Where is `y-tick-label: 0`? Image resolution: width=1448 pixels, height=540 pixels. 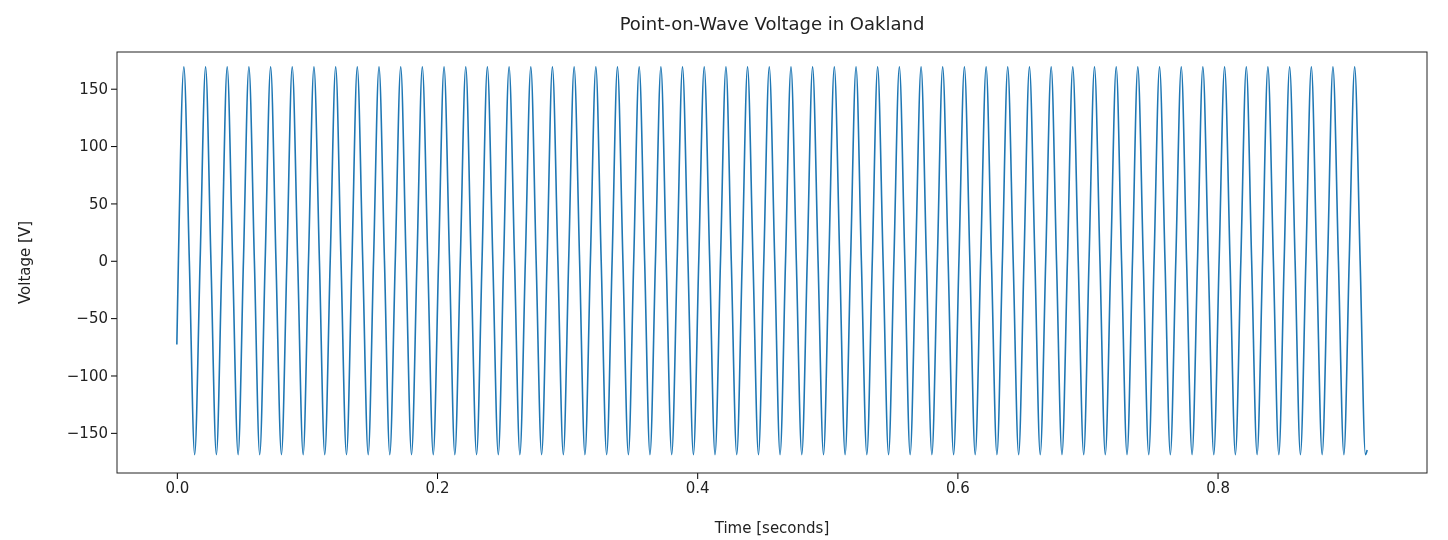
y-tick-label: 0 is located at coordinates (103, 261).